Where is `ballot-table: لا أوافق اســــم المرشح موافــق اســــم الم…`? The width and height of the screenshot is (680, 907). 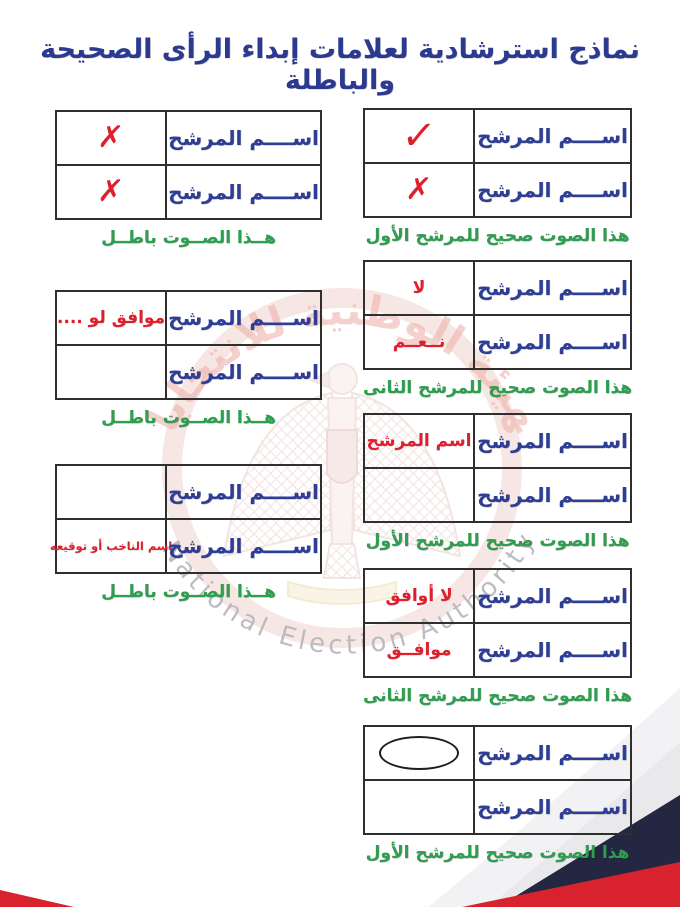
ballot-table: لا أوافق اســــم المرشح موافــق اســــم الم… is located at coordinates (497, 623).